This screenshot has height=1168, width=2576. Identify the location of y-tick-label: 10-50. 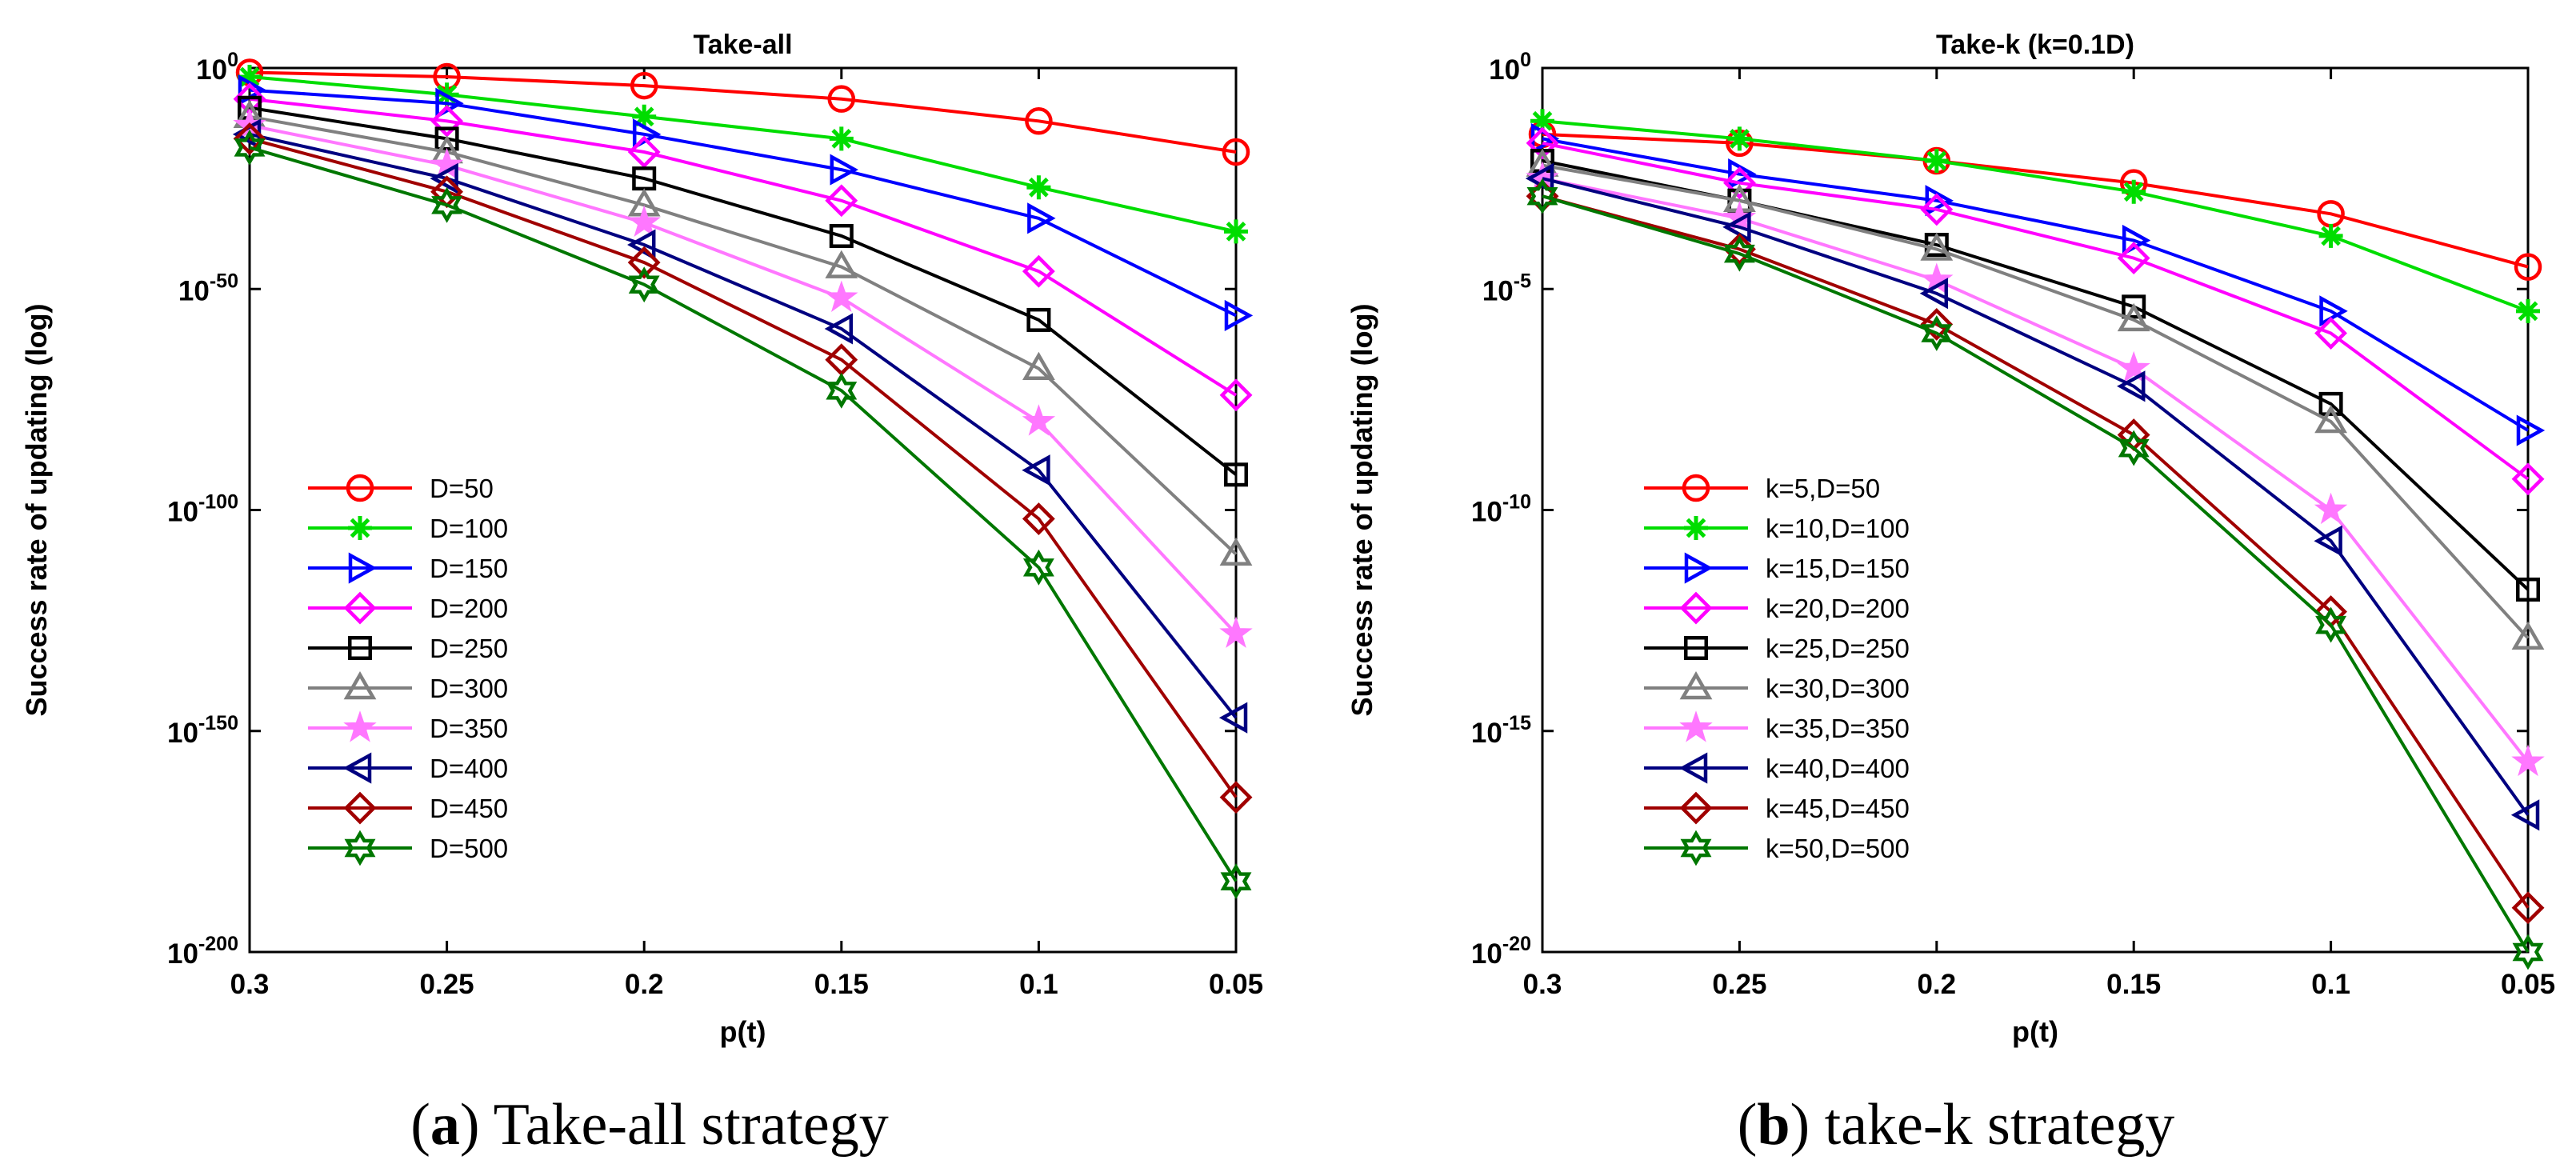
(208, 288).